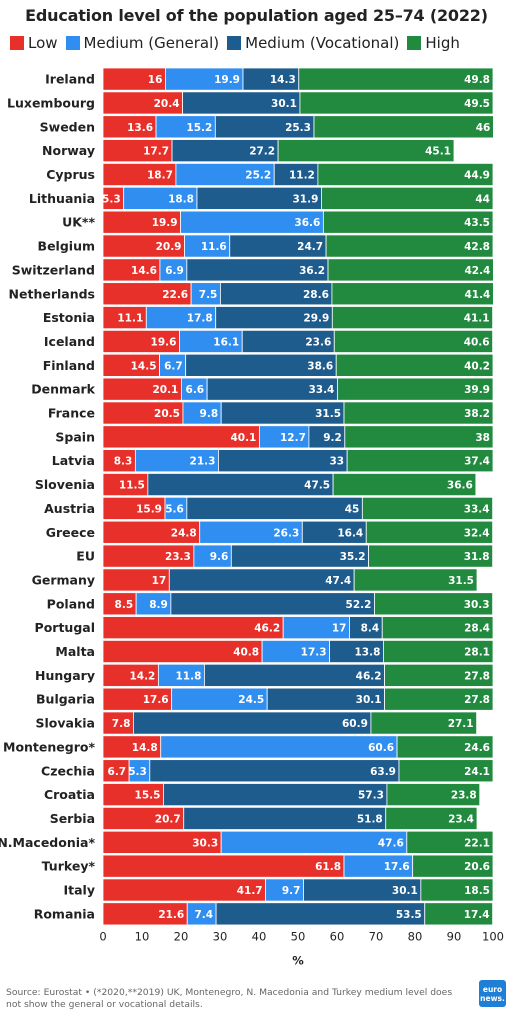  What do you see at coordinates (223, 866) in the screenshot?
I see `bar-low` at bounding box center [223, 866].